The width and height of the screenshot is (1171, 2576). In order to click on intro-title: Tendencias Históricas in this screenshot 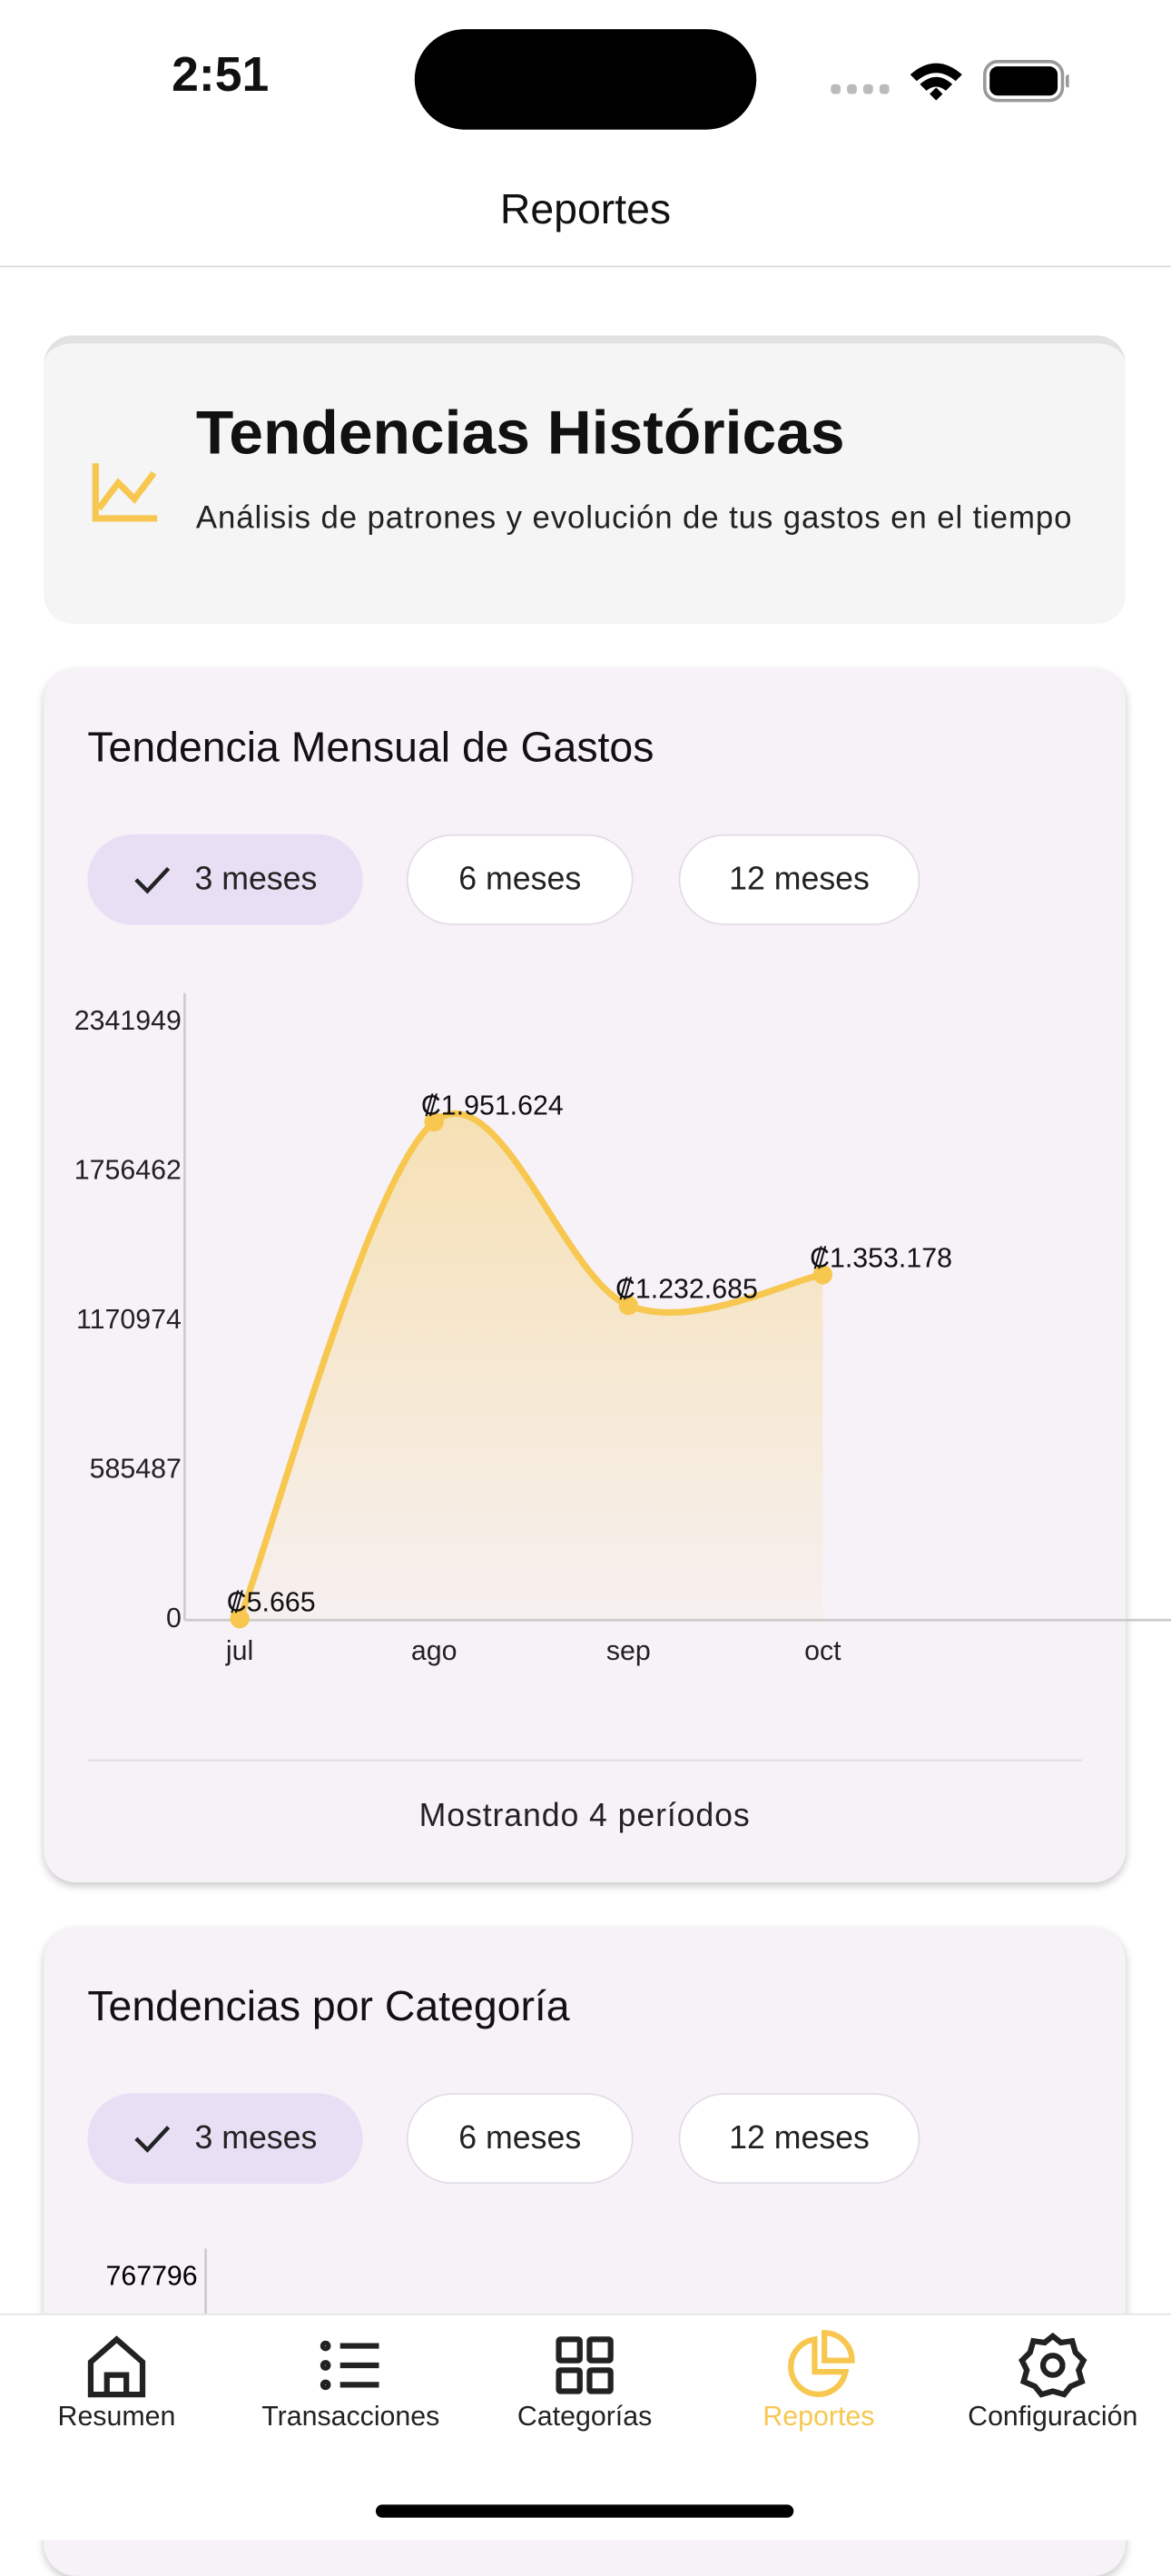, I will do `click(520, 434)`.